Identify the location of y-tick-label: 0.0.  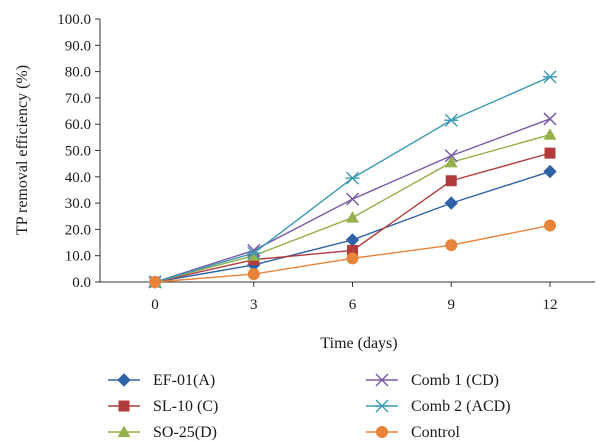
(81, 283).